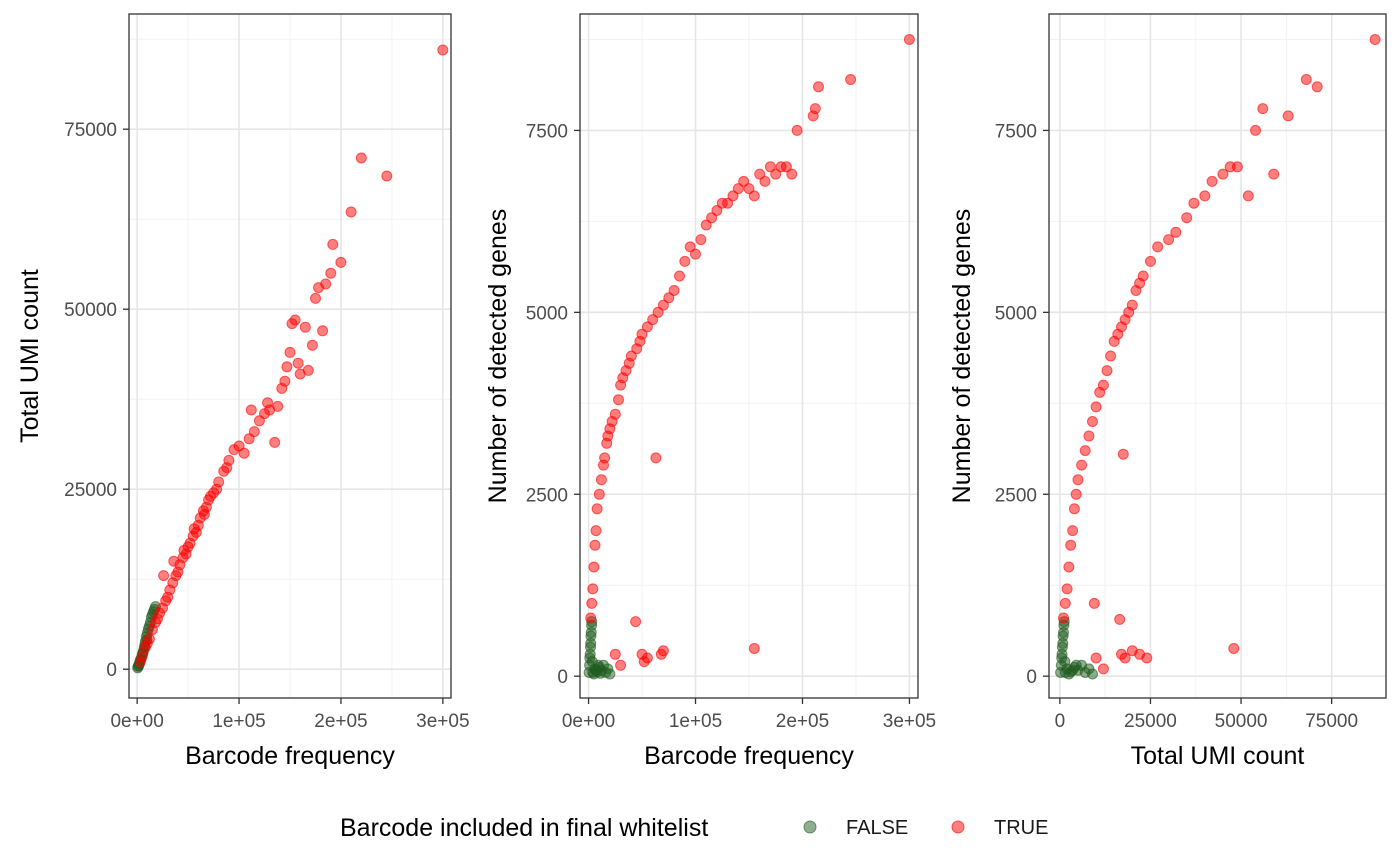 This screenshot has height=865, width=1400. Describe the element at coordinates (1150, 721) in the screenshot. I see `x-tick-label: 25000` at that location.